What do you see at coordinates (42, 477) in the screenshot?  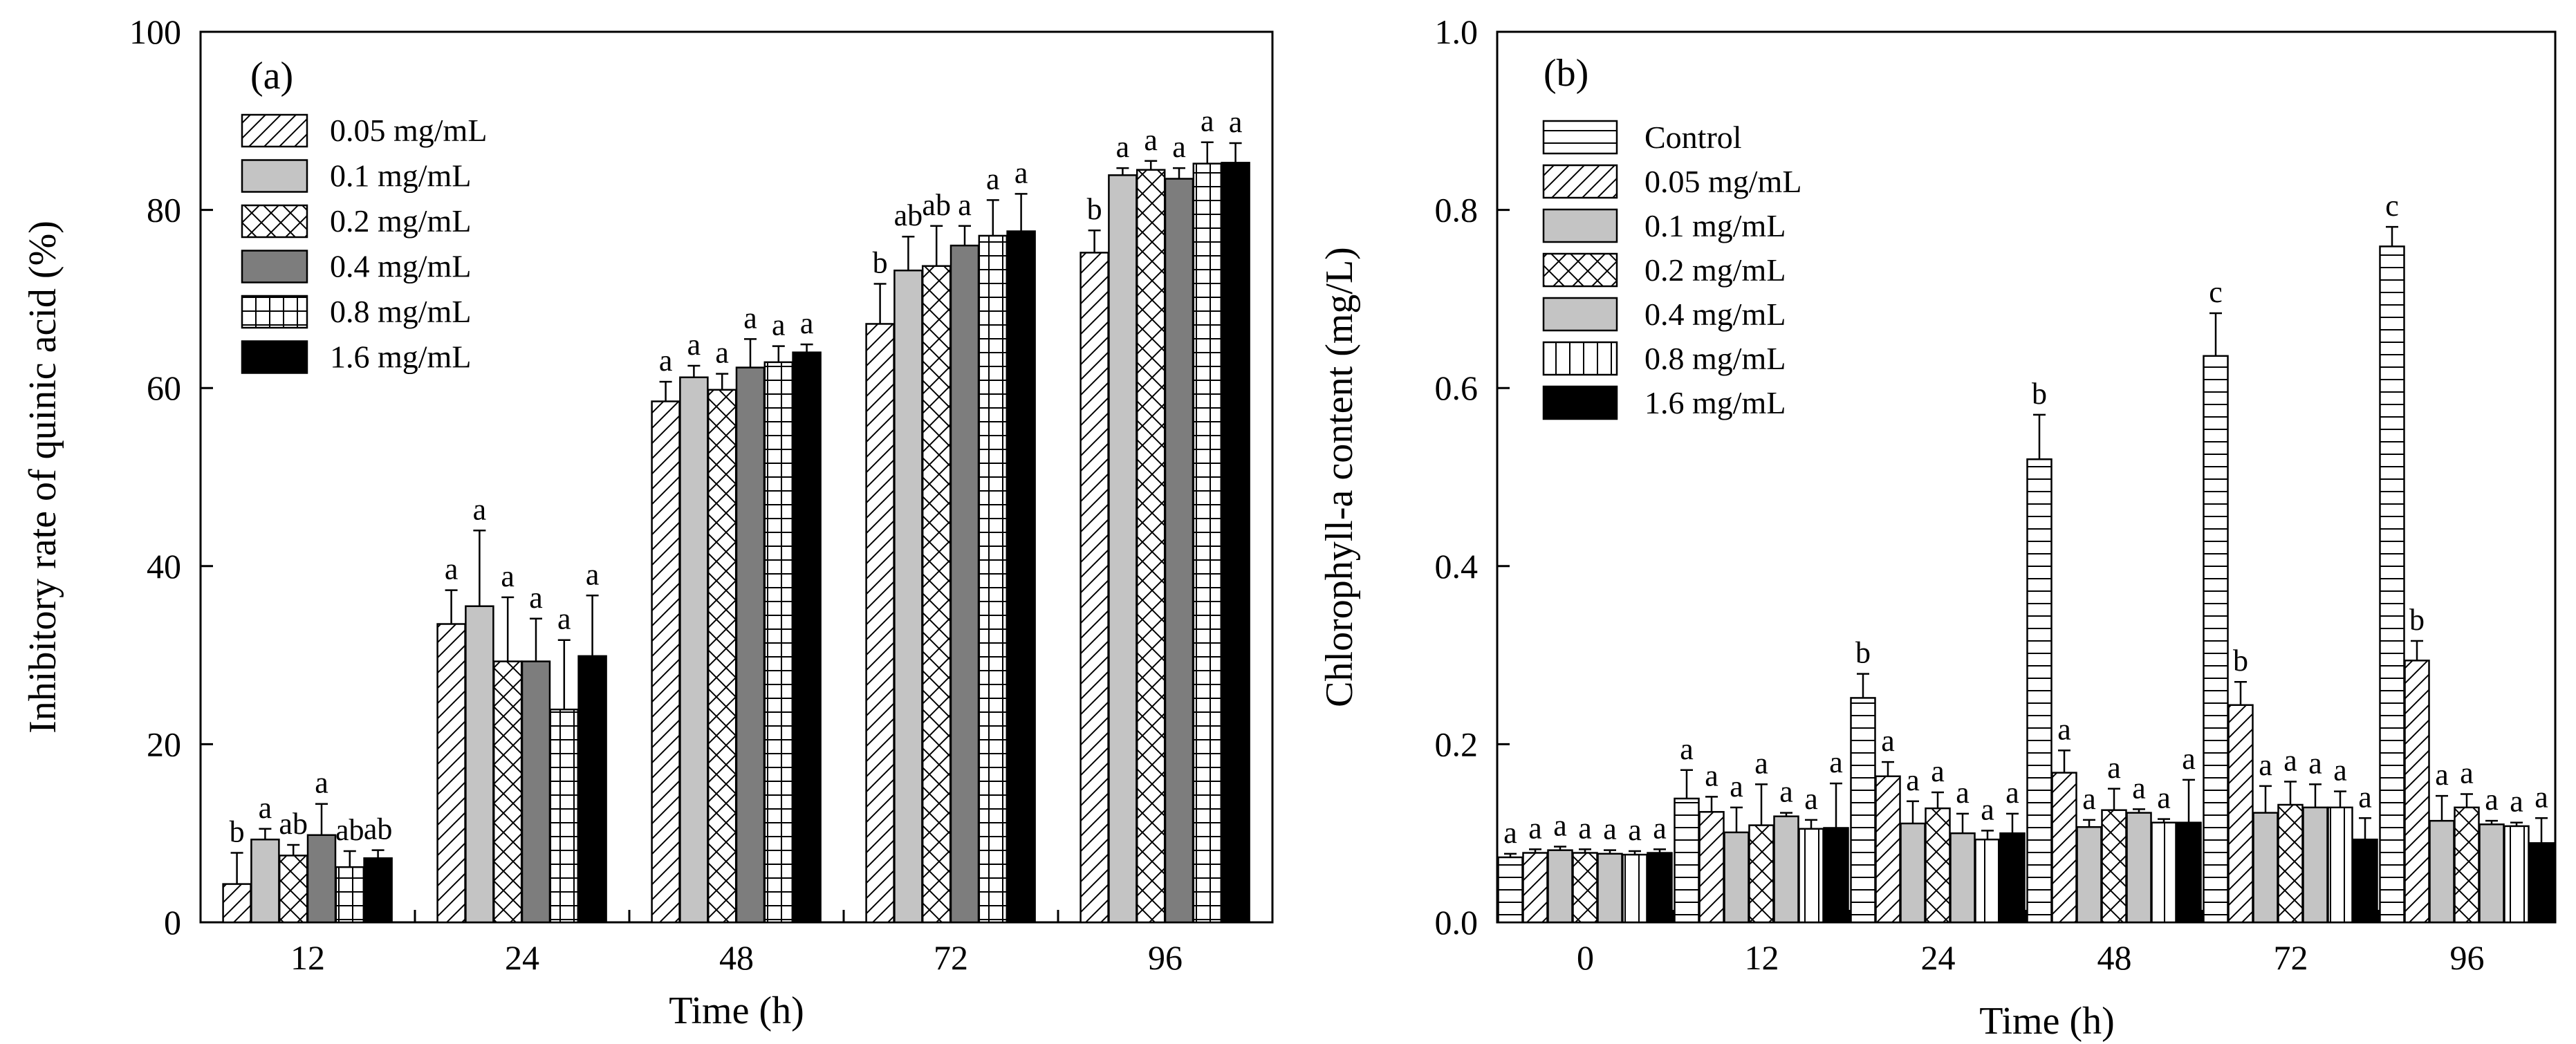 I see `y-axis-title-a: Inhibitory rate of quinic acid (%)` at bounding box center [42, 477].